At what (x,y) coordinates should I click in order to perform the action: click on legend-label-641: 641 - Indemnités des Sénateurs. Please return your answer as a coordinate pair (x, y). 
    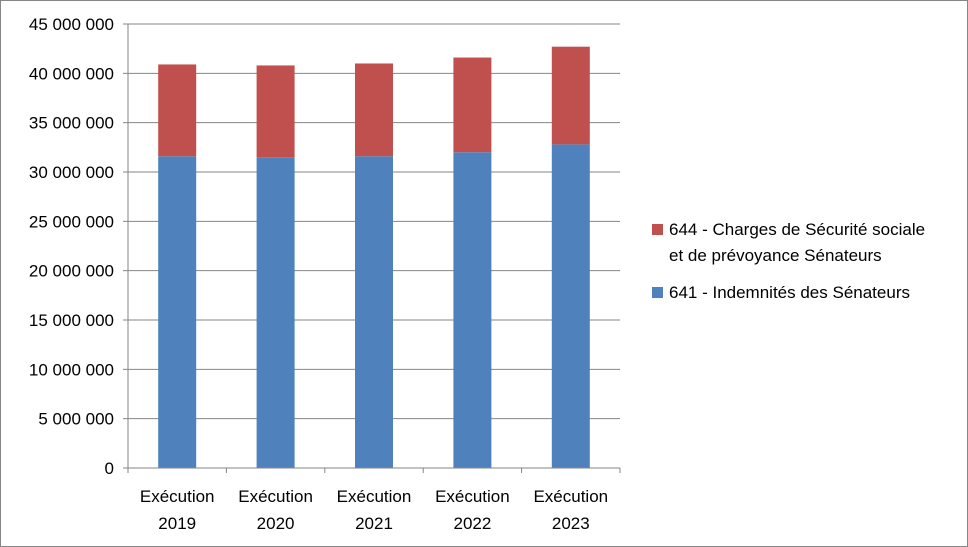
    Looking at the image, I should click on (789, 292).